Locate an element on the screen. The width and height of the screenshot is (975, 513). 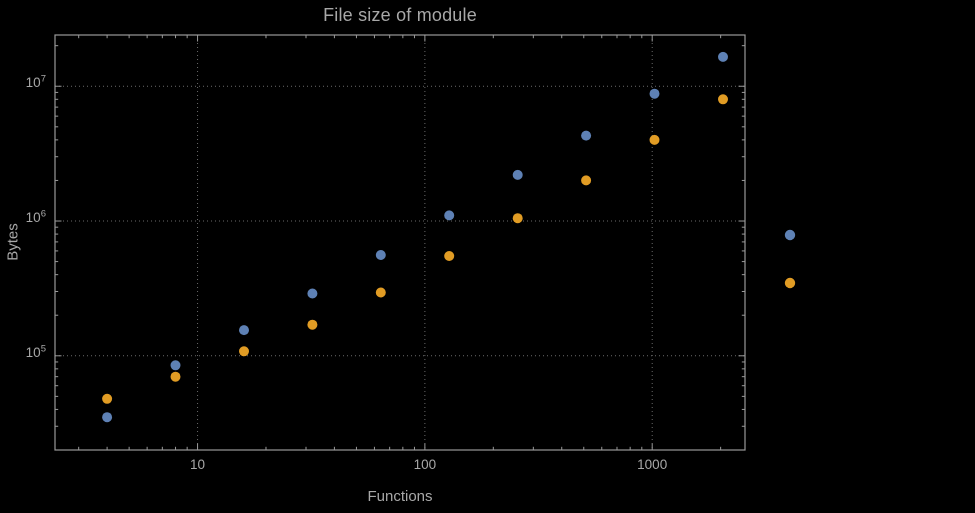
chart-title: File size of module is located at coordinates (400, 15).